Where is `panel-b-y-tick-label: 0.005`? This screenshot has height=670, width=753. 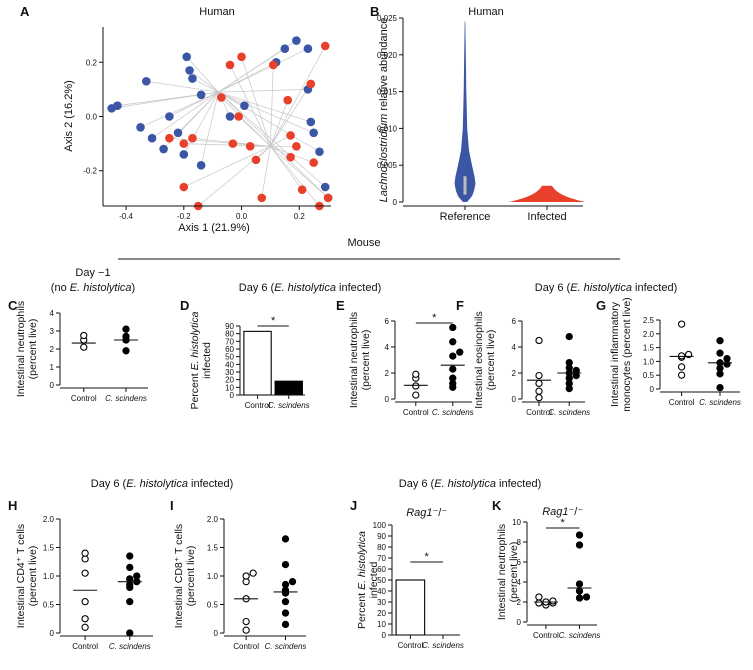
panel-b-y-tick-label: 0.005 is located at coordinates (387, 165).